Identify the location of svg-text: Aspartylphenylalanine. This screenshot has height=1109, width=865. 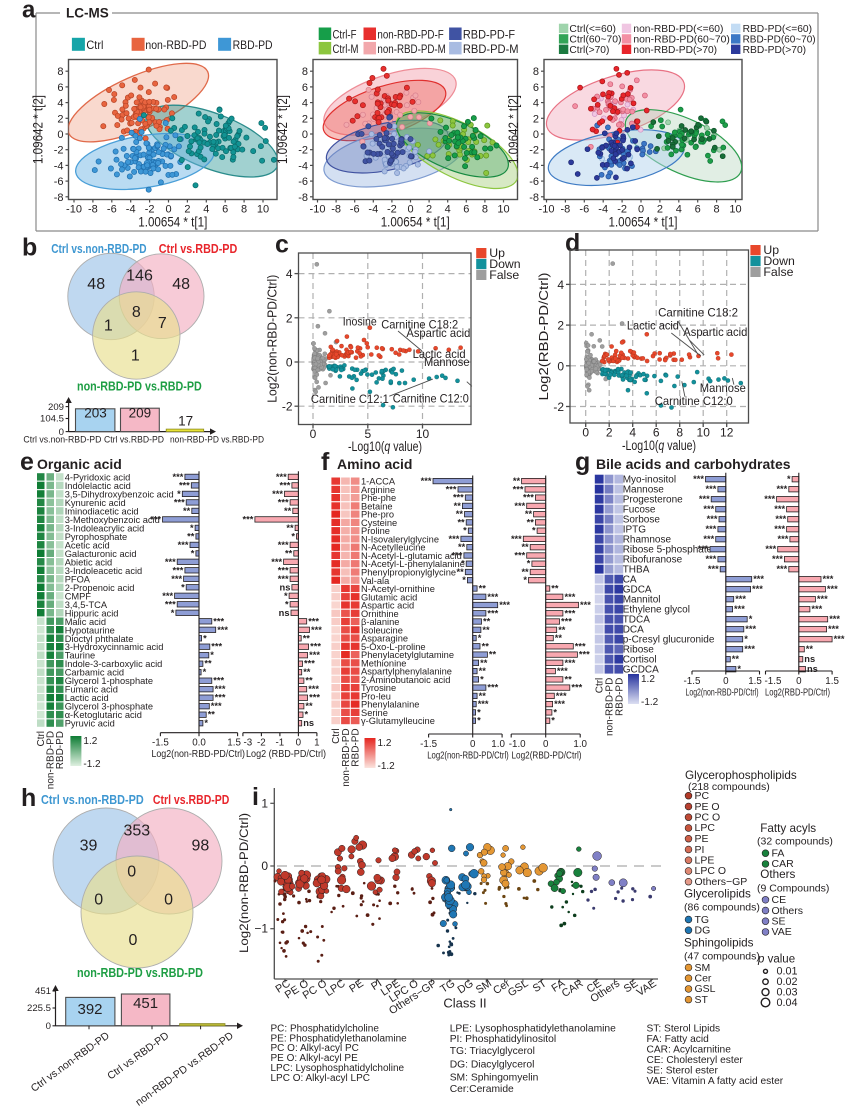
(406, 672).